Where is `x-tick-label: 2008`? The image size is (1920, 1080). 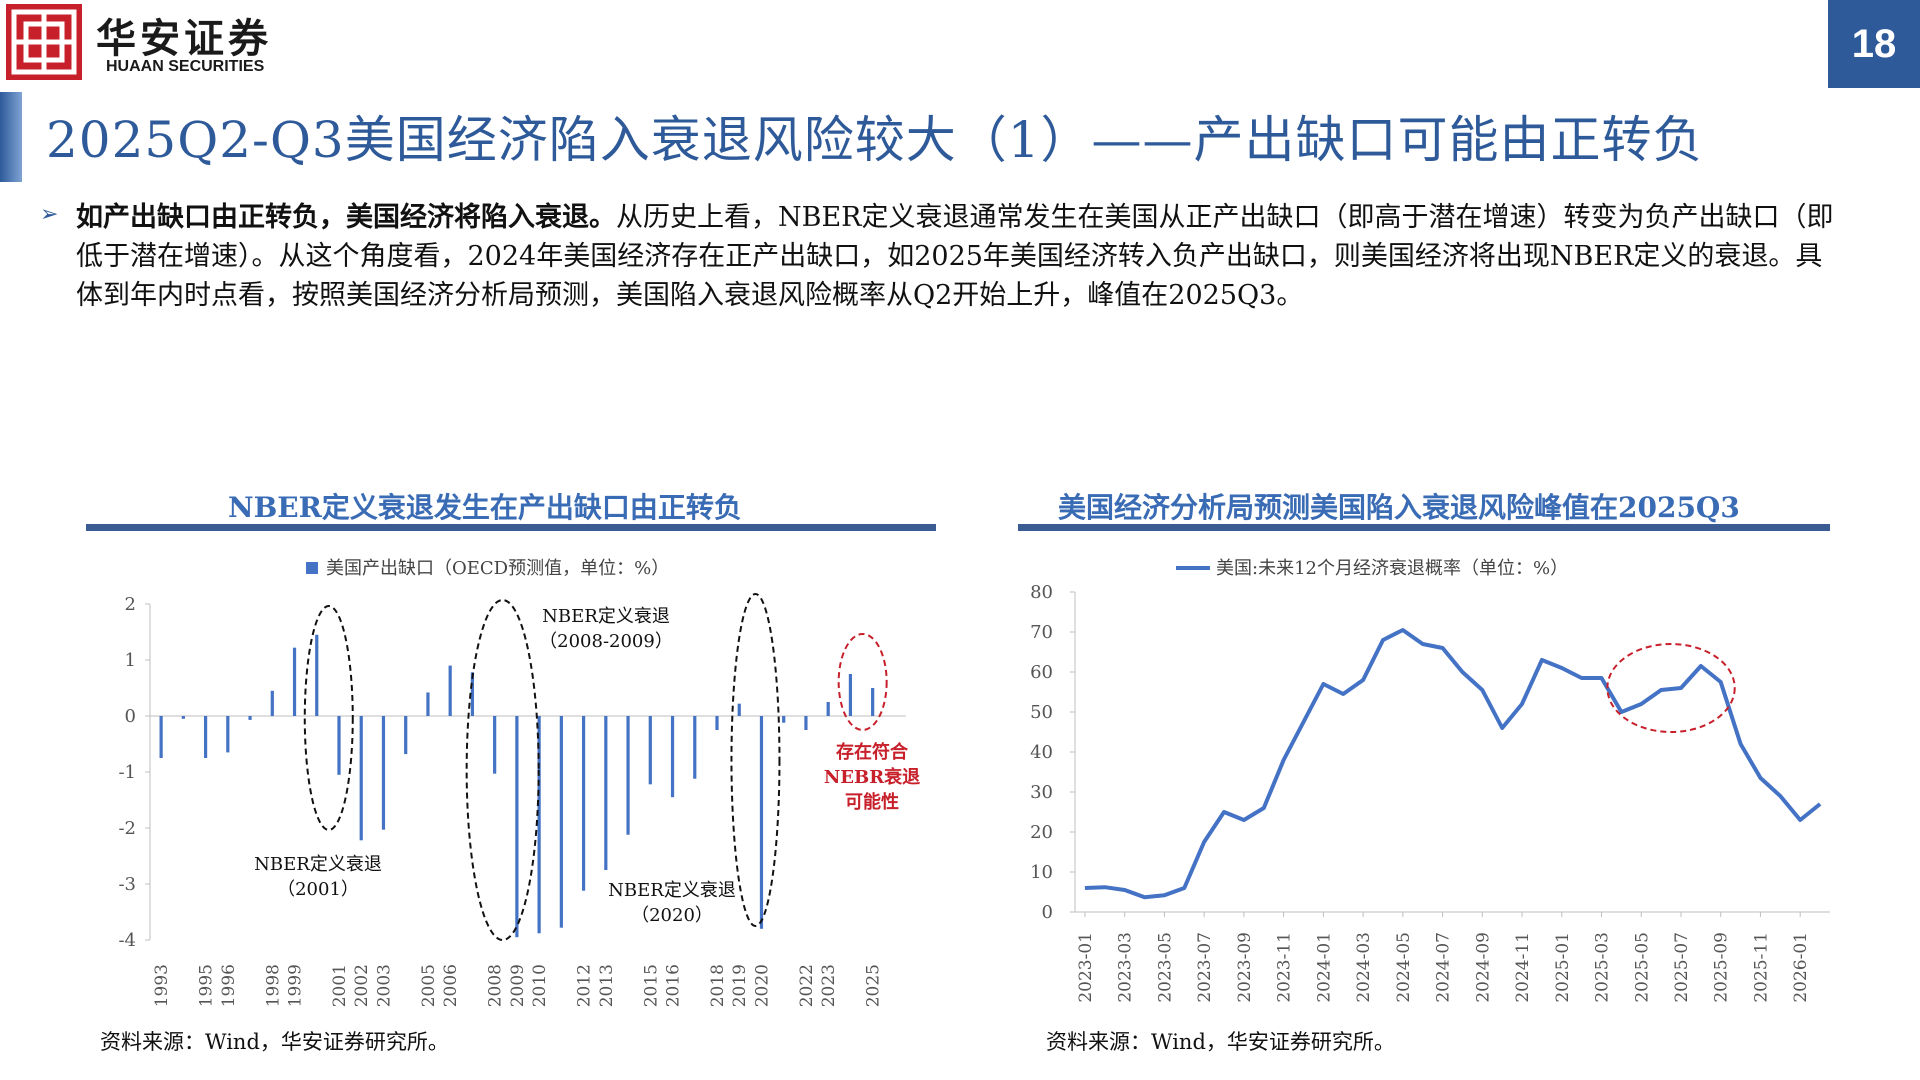
x-tick-label: 2008 is located at coordinates (496, 985).